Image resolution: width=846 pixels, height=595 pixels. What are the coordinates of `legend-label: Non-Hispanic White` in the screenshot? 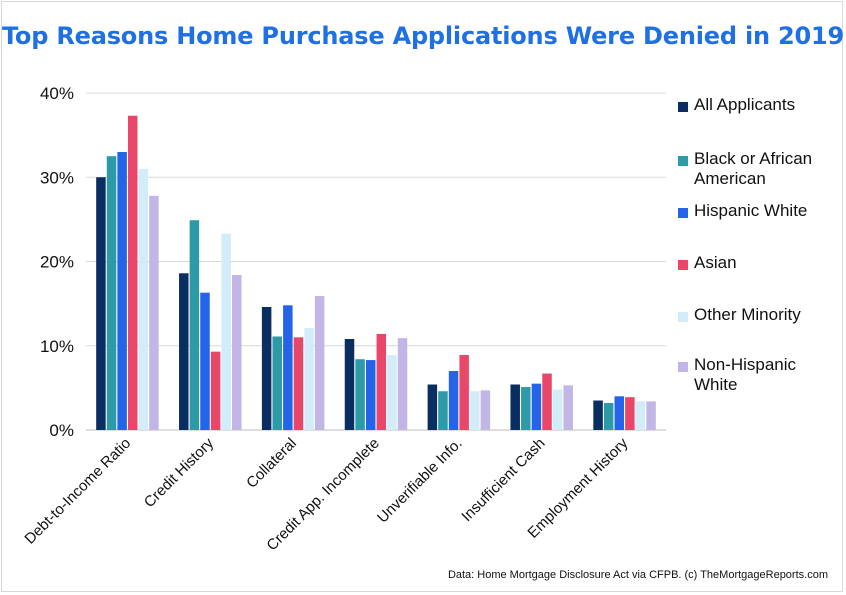 It's located at (745, 374).